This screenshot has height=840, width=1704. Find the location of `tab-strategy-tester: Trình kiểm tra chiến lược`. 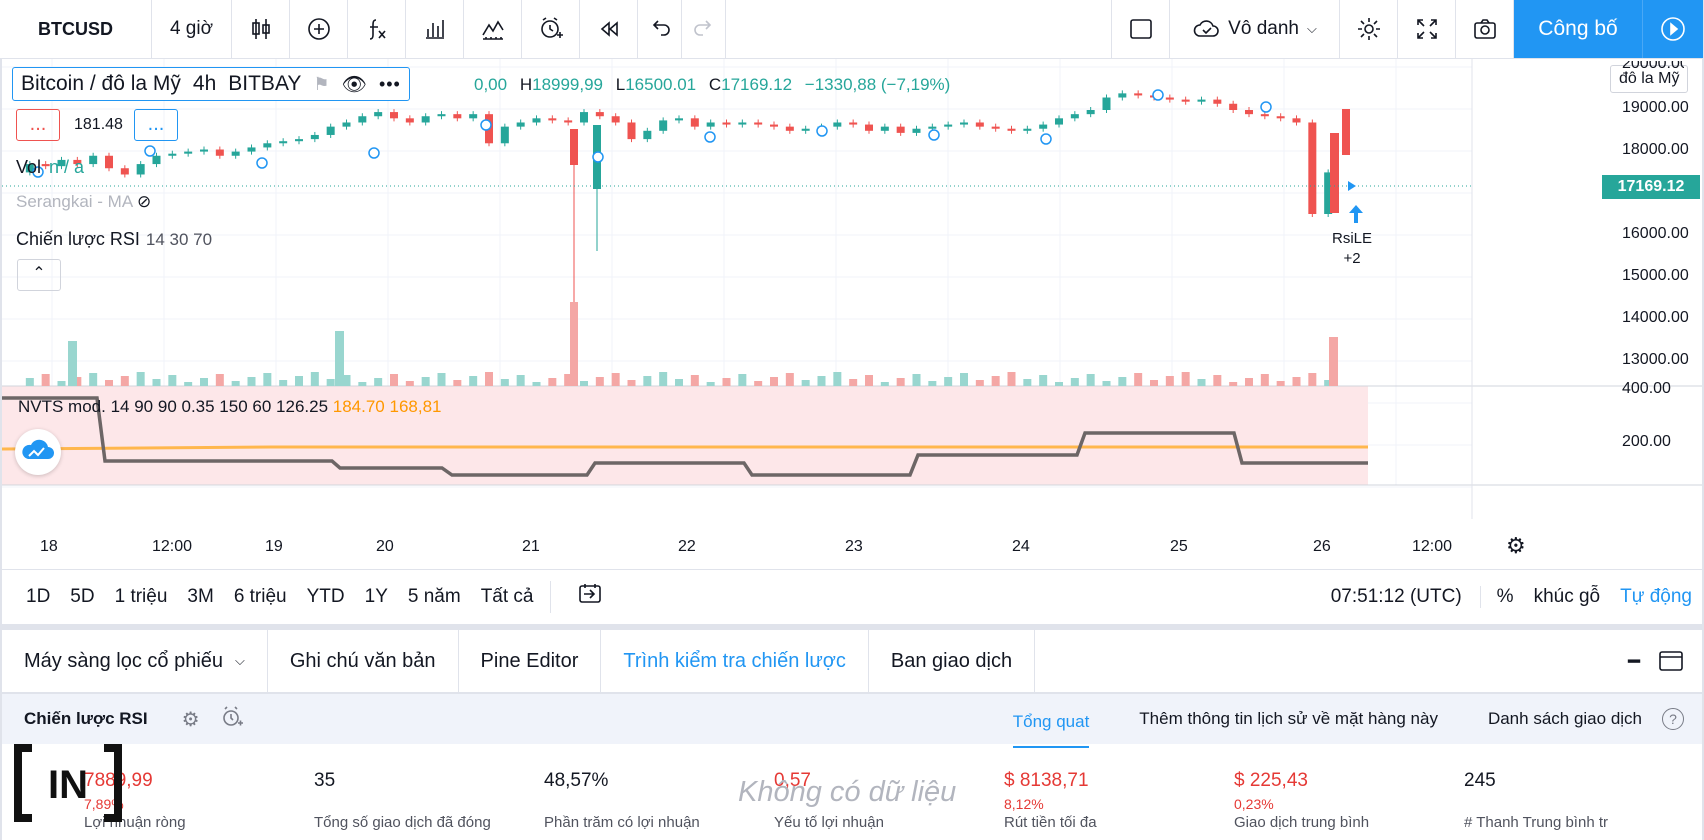

tab-strategy-tester: Trình kiểm tra chiến lược is located at coordinates (735, 661).